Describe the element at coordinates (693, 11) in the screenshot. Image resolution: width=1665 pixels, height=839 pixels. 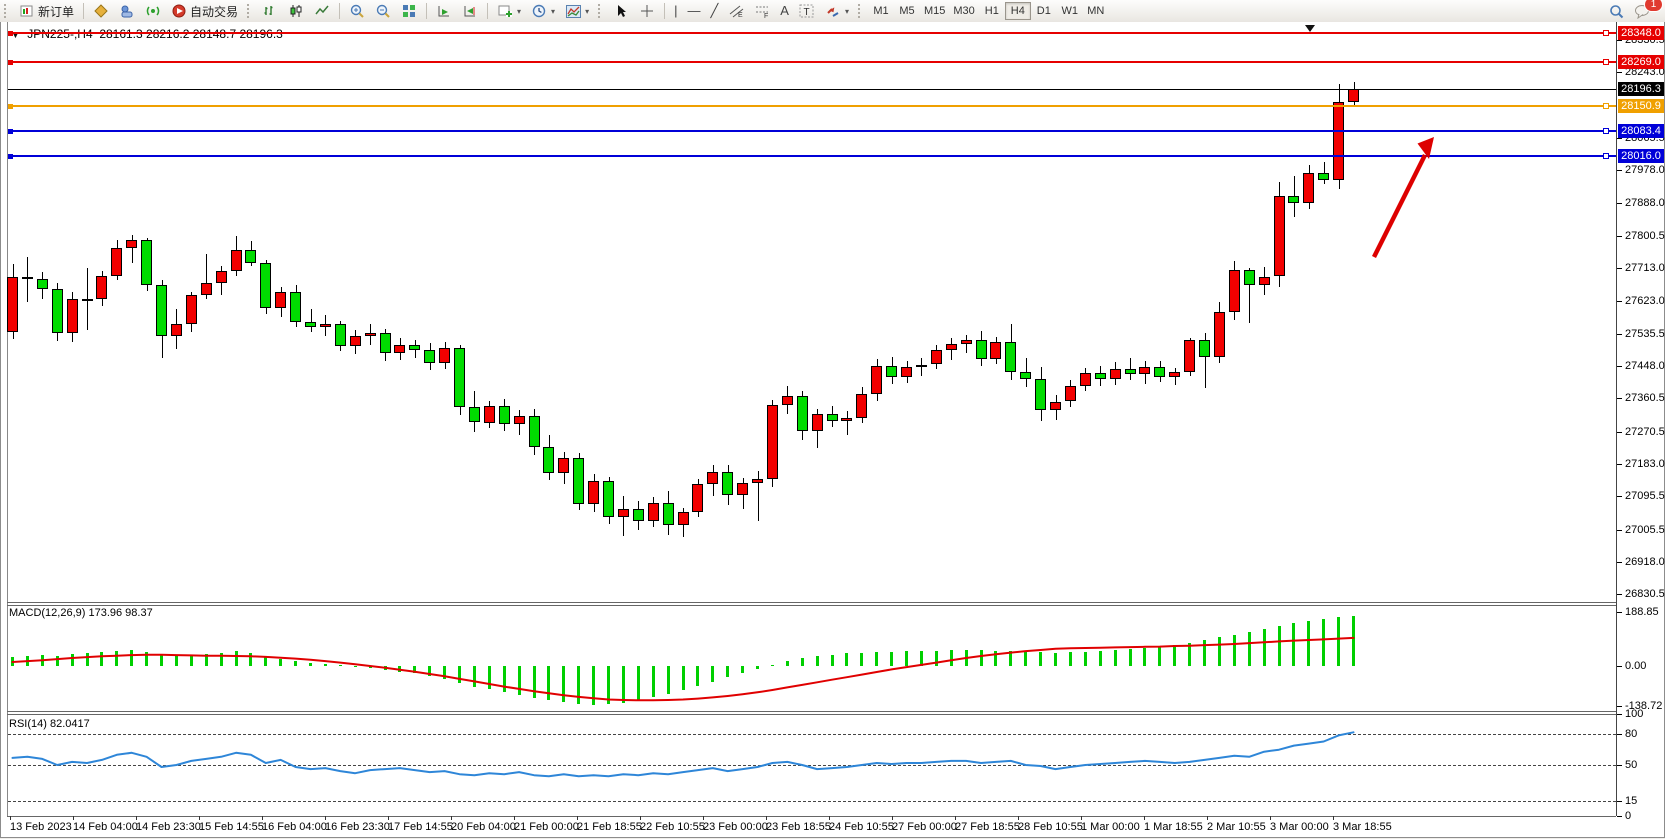
I see `horizontal-line-tool-button: —` at that location.